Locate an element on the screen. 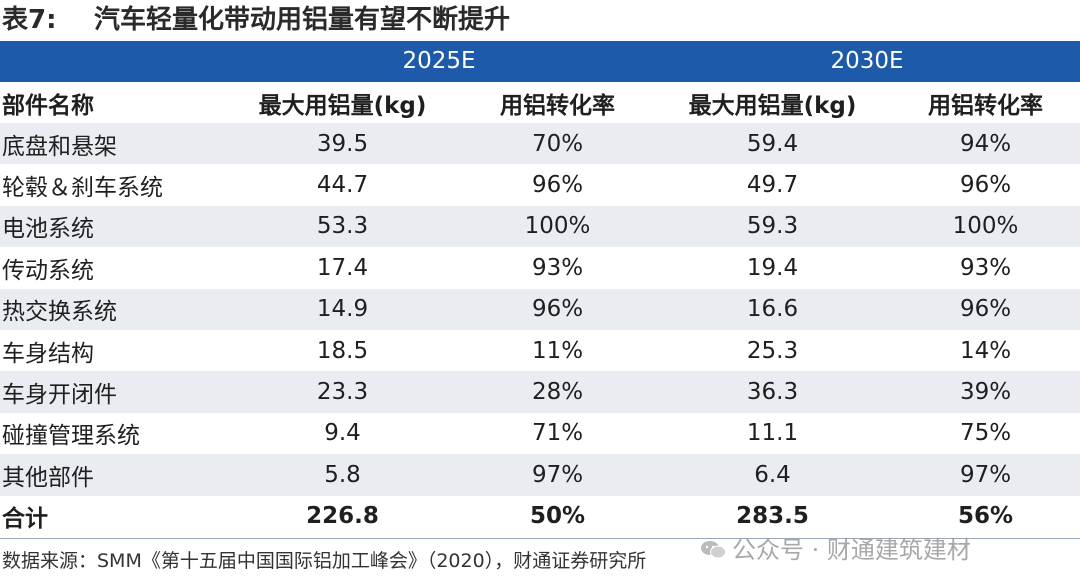 The image size is (1080, 588). max-aluminum-2030: 59.3 is located at coordinates (772, 226).